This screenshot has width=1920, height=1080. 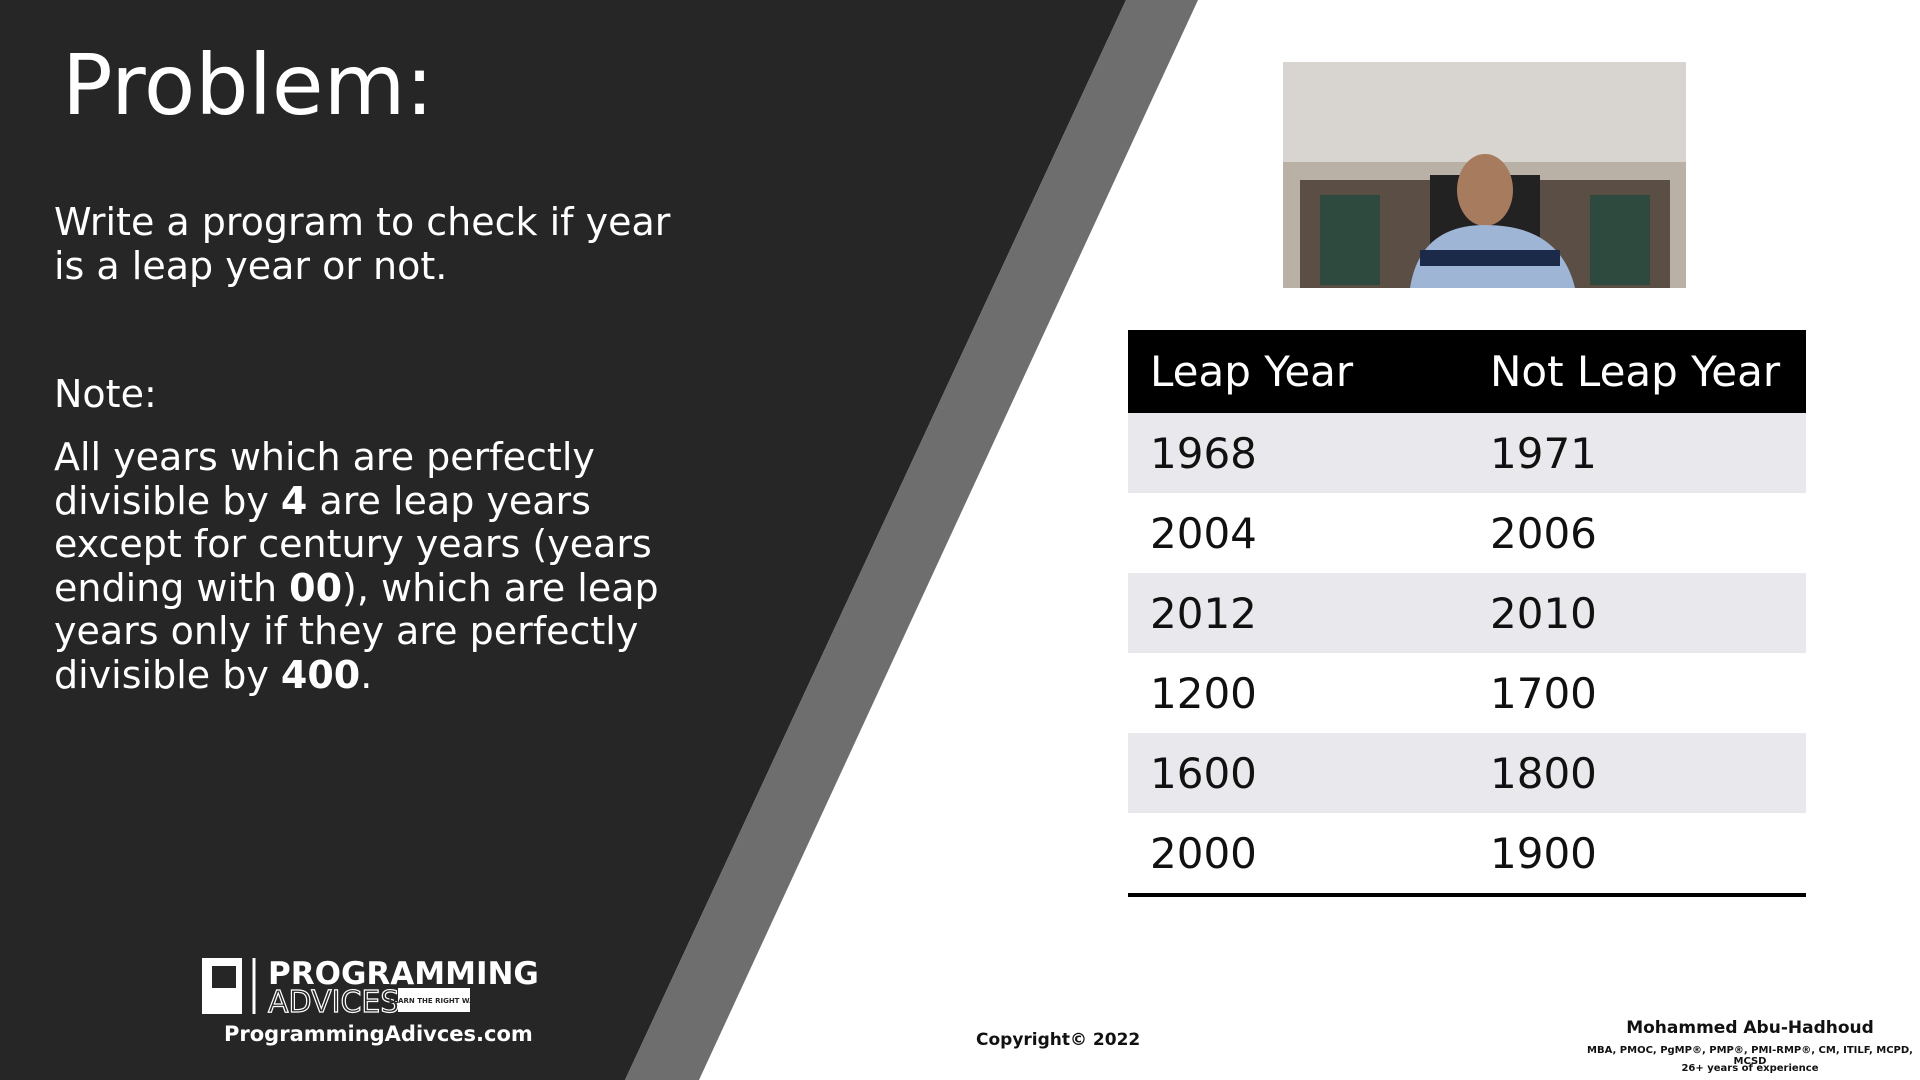 I want to click on logo-url: ProgrammingAdivces.com, so click(x=378, y=1034).